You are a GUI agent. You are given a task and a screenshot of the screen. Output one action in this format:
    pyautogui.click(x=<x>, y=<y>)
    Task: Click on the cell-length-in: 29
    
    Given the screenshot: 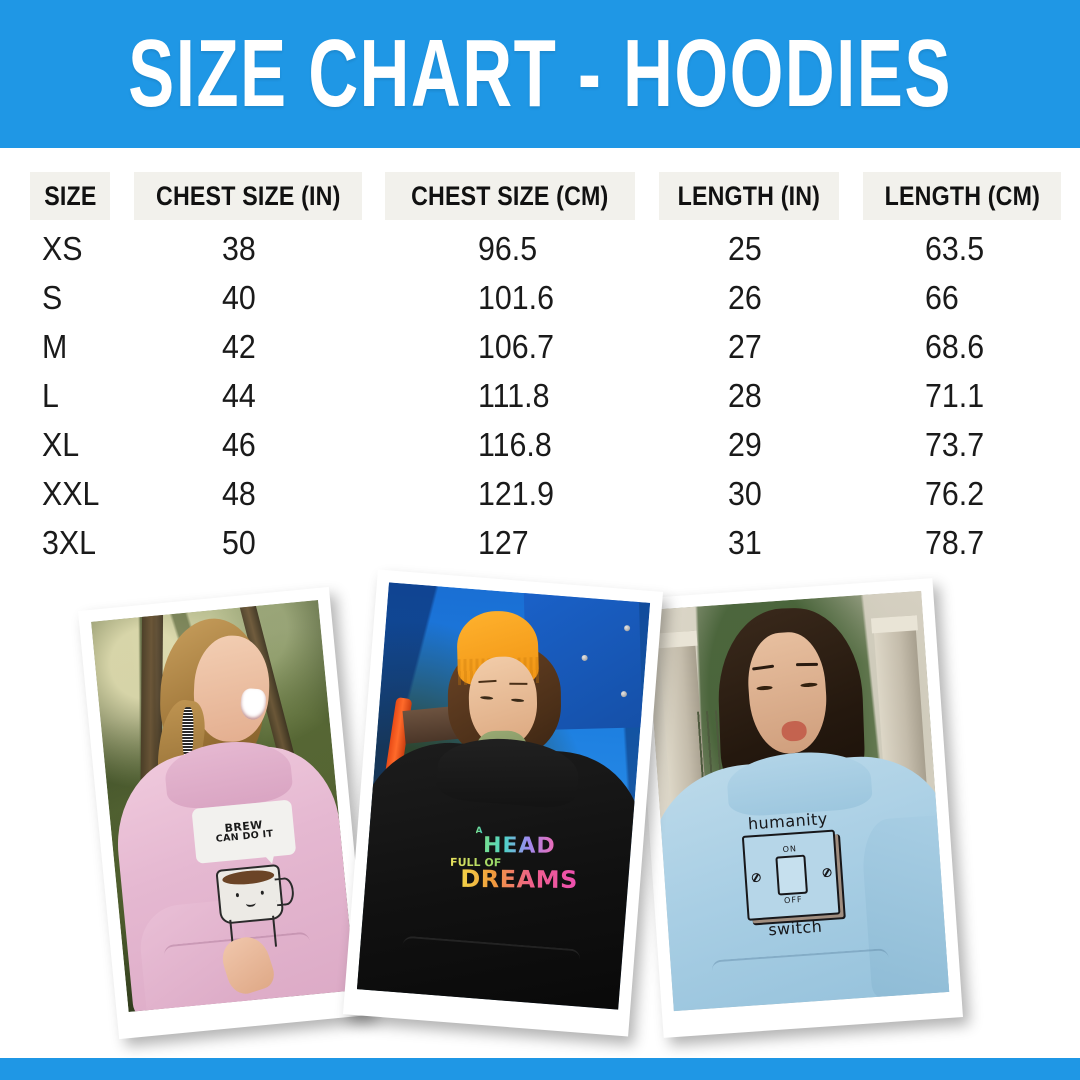 What is the action you would take?
    pyautogui.click(x=745, y=444)
    